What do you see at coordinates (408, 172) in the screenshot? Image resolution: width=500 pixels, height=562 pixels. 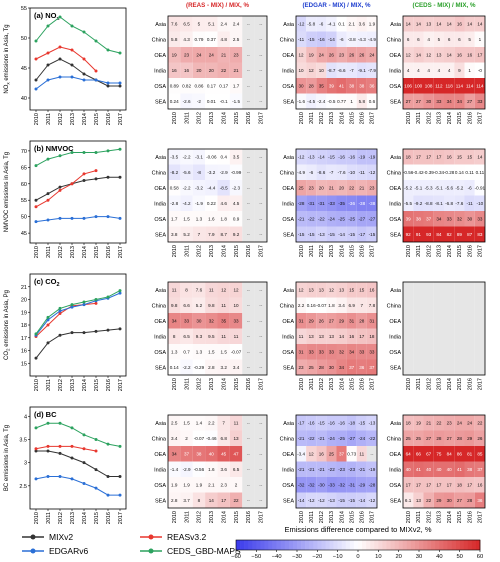 I see `cell-value: -0.56` at bounding box center [408, 172].